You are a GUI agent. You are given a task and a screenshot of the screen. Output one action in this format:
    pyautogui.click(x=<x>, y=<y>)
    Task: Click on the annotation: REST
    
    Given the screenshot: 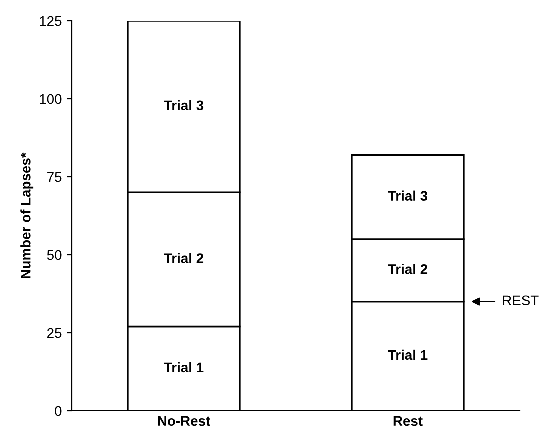 What is the action you would take?
    pyautogui.click(x=521, y=301)
    